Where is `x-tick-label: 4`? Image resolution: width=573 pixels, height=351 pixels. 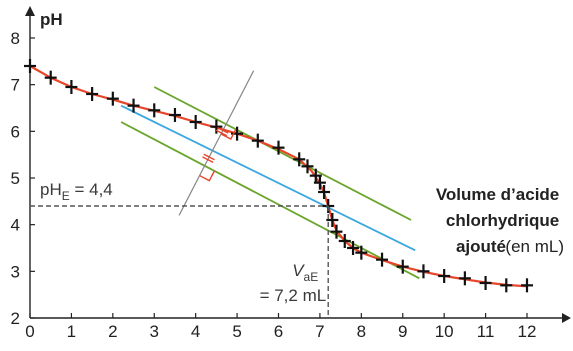
x-tick-label: 4 is located at coordinates (195, 331).